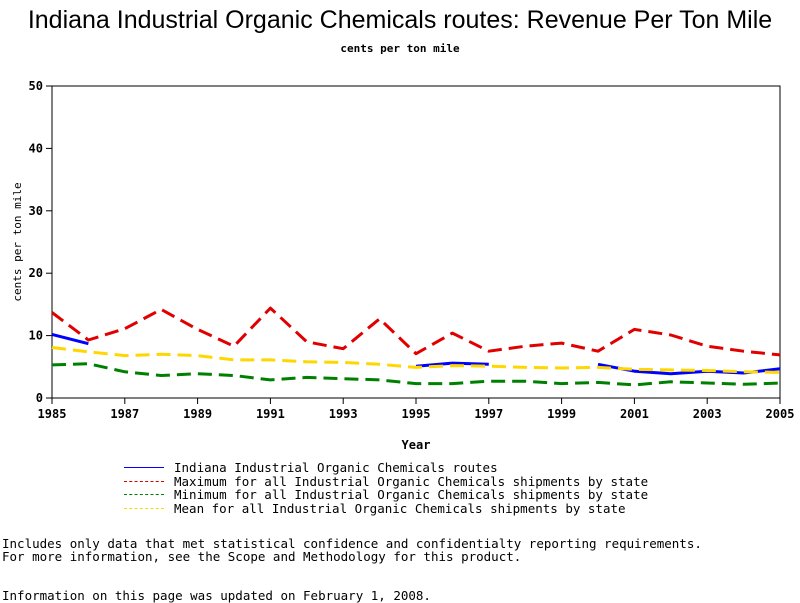 The image size is (800, 603). Describe the element at coordinates (270, 414) in the screenshot. I see `x-tick-label: 1991` at that location.